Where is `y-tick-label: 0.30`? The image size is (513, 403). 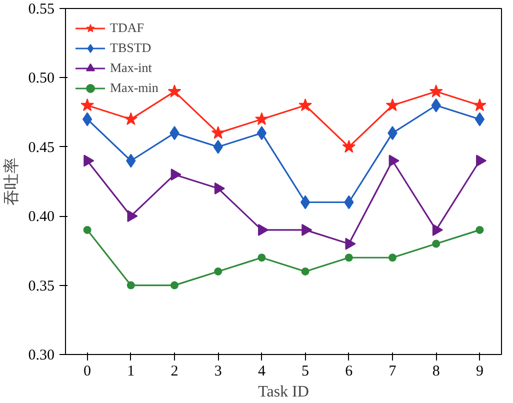 y-tick-label: 0.30 is located at coordinates (41, 356).